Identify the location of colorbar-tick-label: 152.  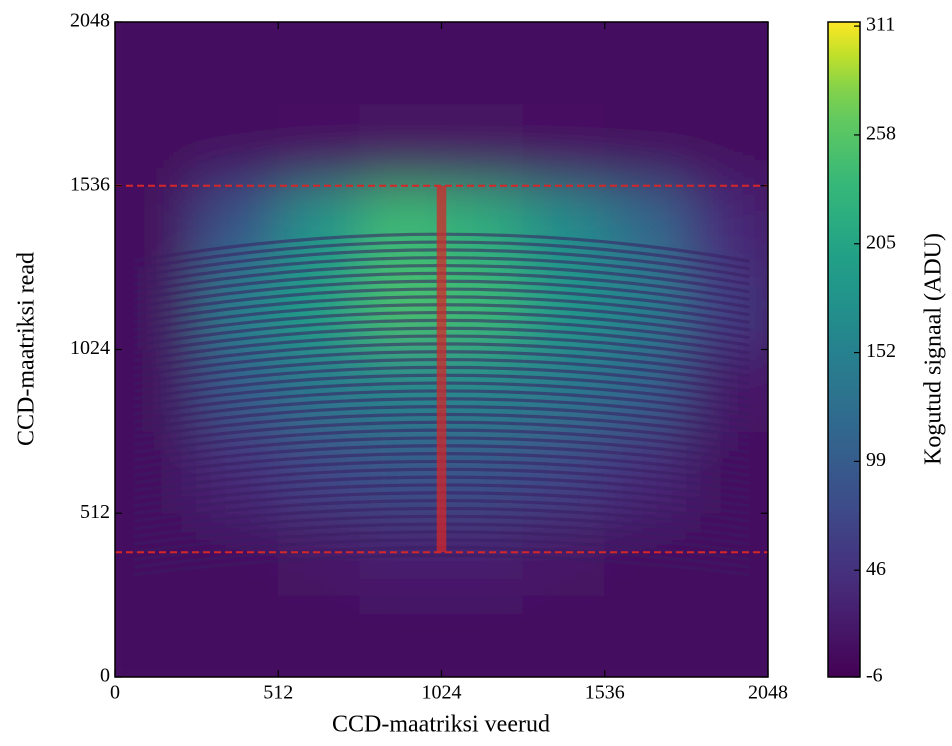
(881, 351).